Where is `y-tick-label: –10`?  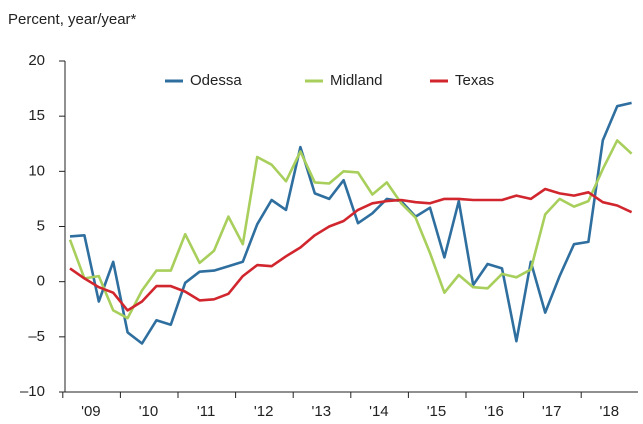
y-tick-label: –10 is located at coordinates (32, 391).